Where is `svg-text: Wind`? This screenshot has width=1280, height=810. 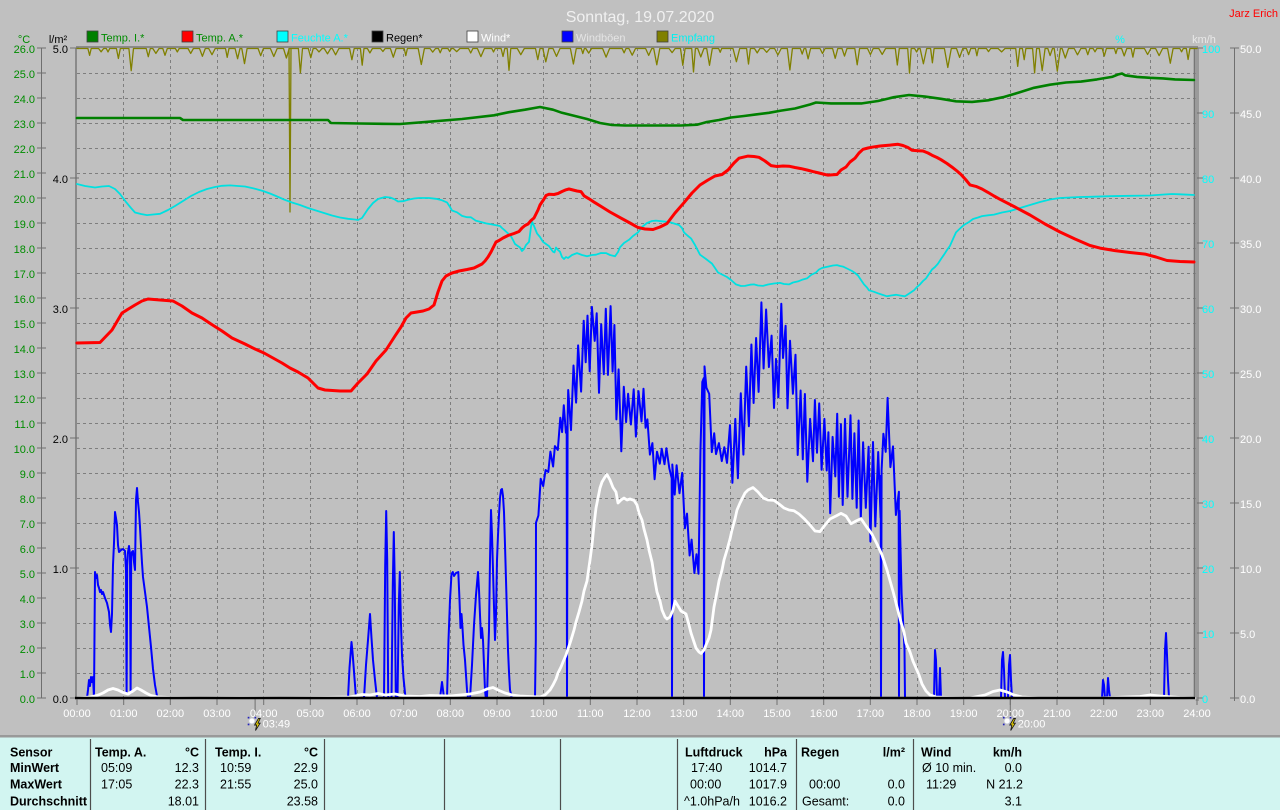 svg-text: Wind is located at coordinates (936, 753).